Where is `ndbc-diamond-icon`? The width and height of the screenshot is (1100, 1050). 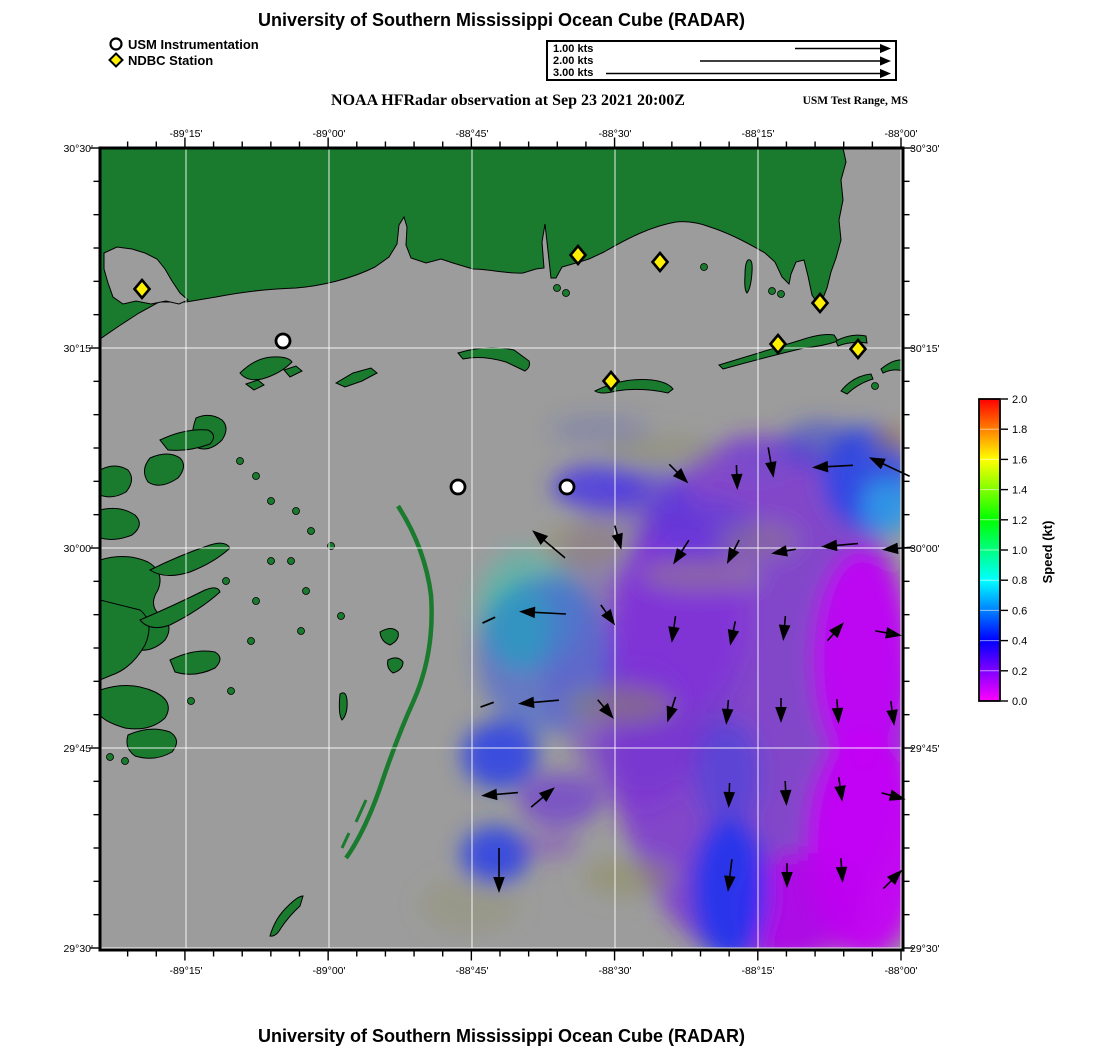
ndbc-diamond-icon is located at coordinates (116, 60).